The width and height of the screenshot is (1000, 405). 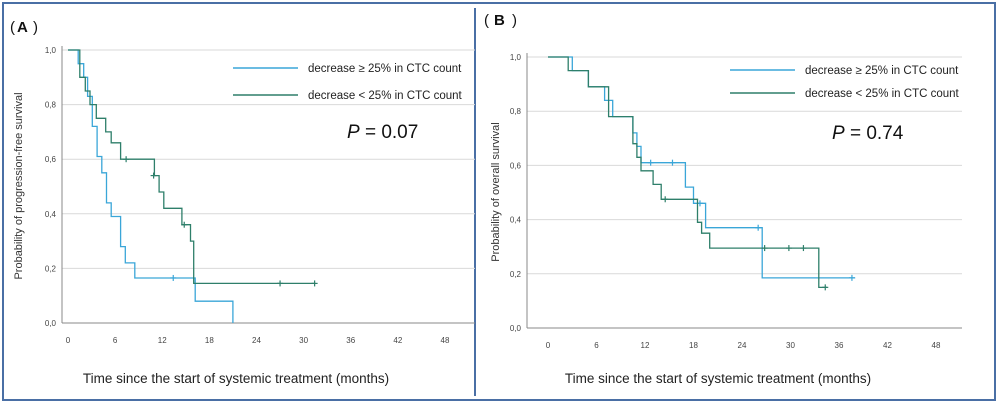 I want to click on panel-a-close-paren: ), so click(x=35, y=27).